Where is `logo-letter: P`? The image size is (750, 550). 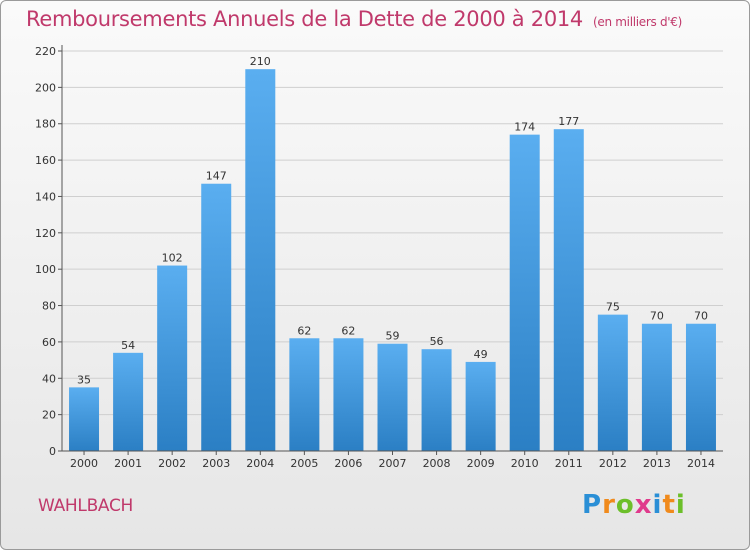 logo-letter: P is located at coordinates (592, 505).